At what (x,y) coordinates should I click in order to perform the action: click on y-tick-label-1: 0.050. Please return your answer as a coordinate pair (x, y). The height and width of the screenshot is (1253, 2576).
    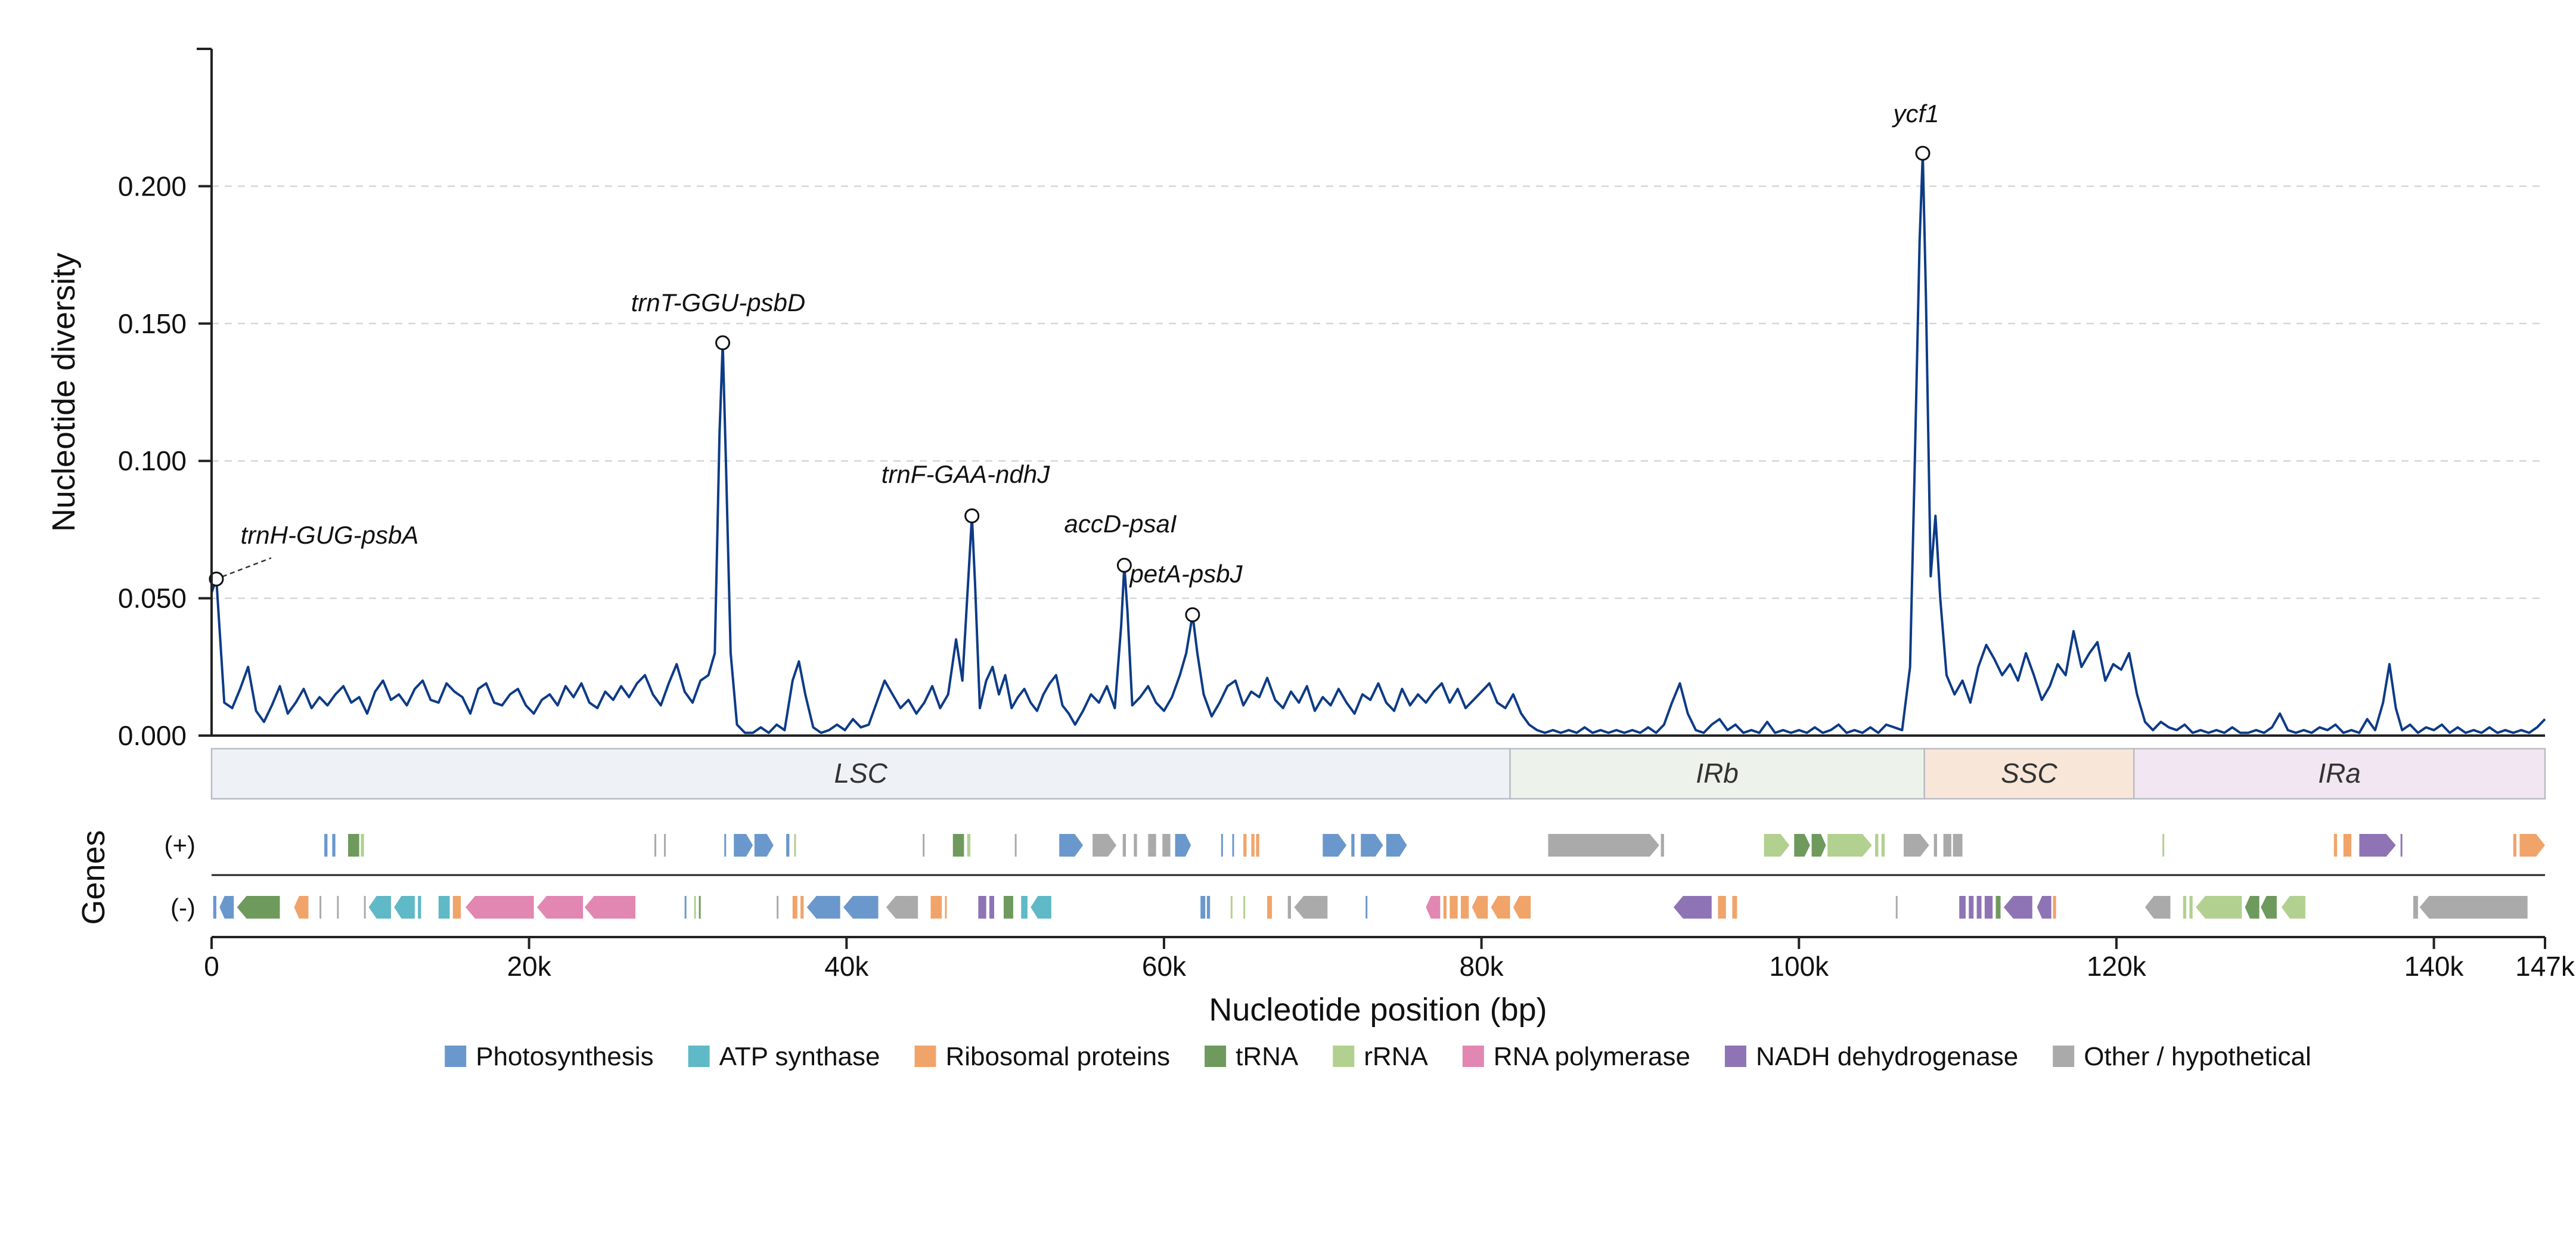
    Looking at the image, I should click on (153, 598).